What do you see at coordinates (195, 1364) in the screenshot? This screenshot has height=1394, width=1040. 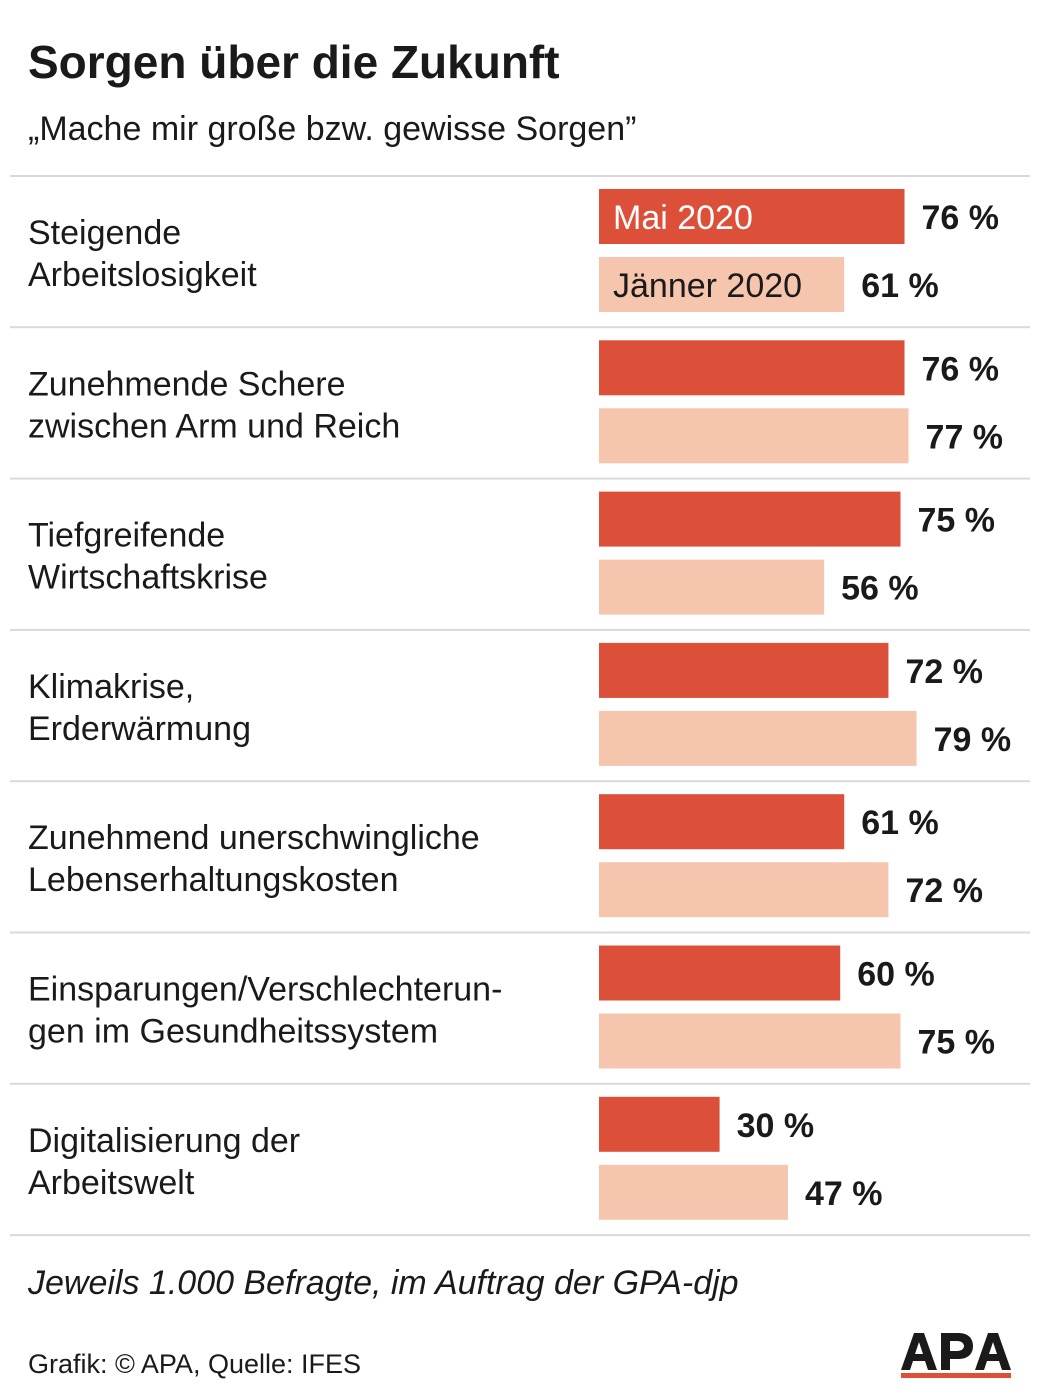 I see `source-credit: Grafik: © APA, Quelle: IFES` at bounding box center [195, 1364].